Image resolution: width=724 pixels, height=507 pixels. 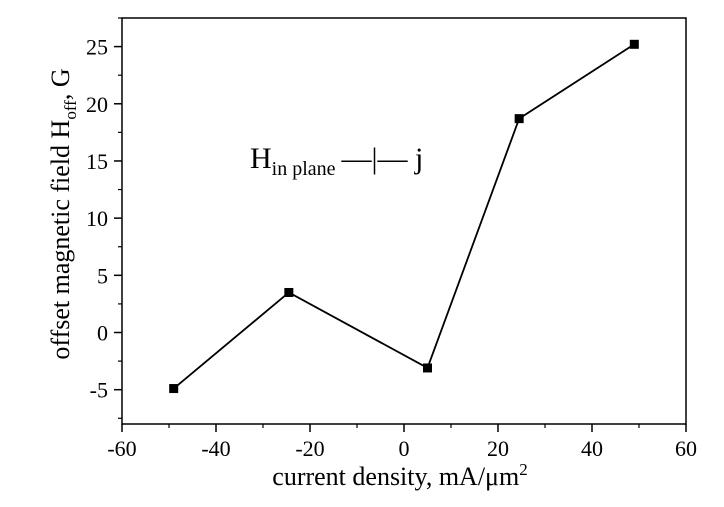 I want to click on x-tick-label: -20, so click(x=309, y=448).